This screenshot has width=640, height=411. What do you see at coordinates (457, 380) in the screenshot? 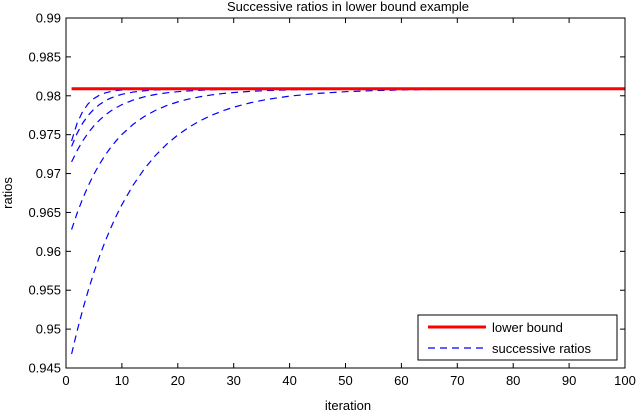
I see `x-tick-label: 70` at bounding box center [457, 380].